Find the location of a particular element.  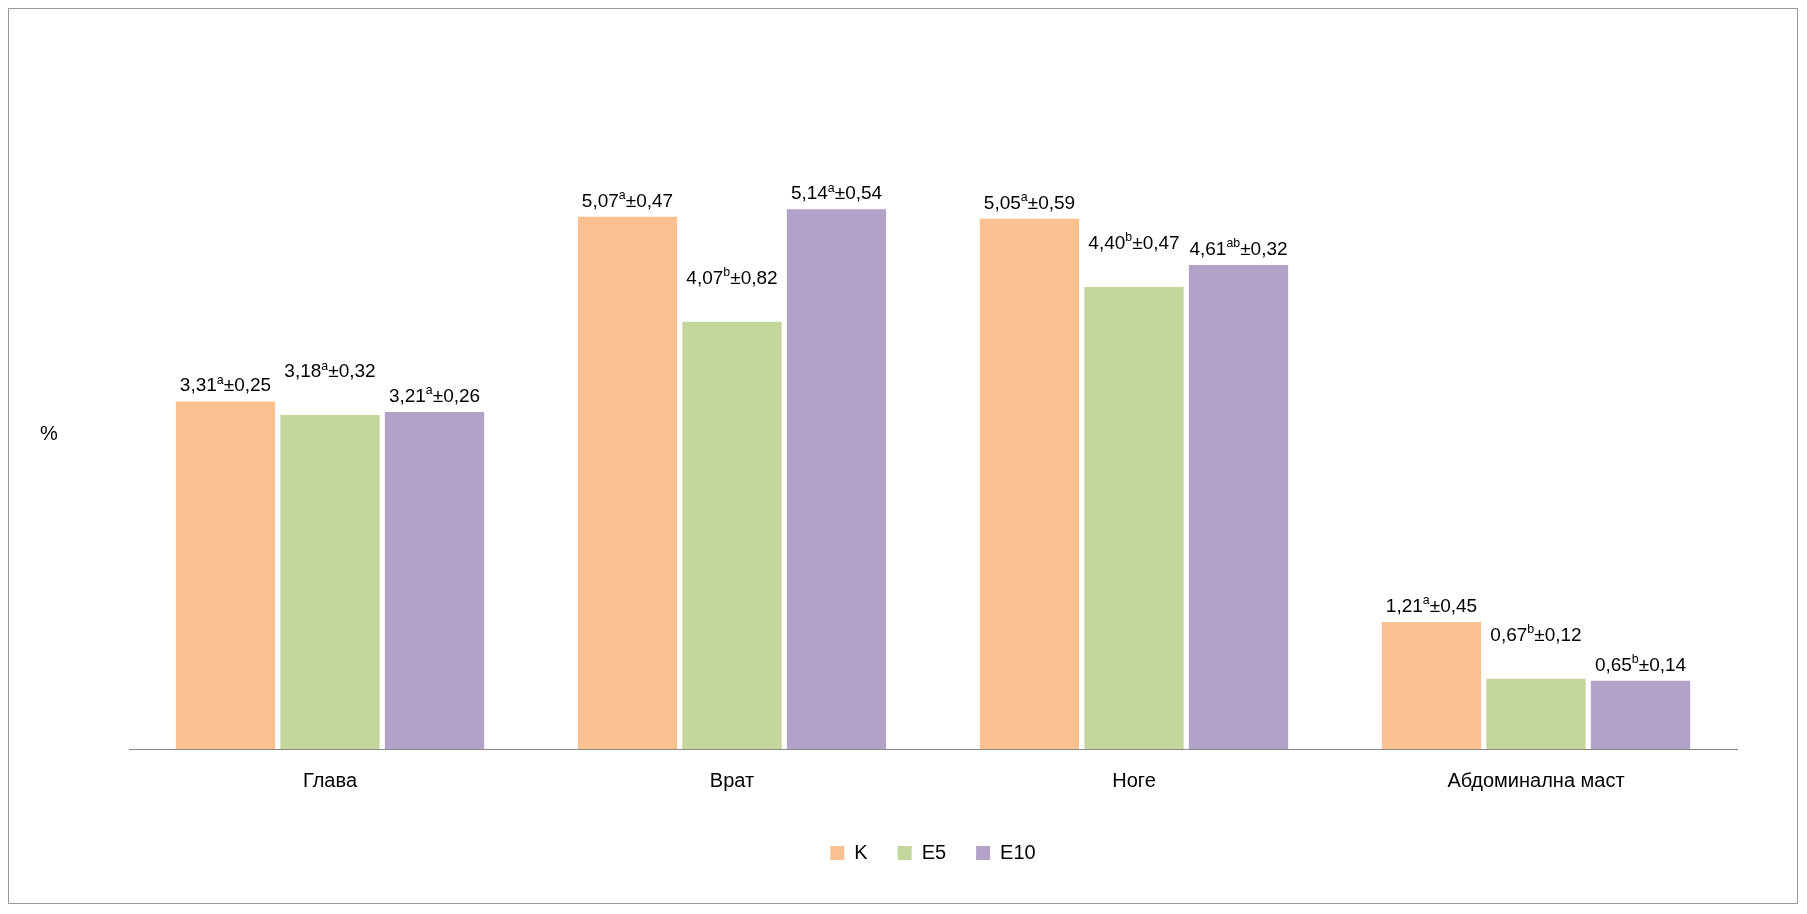

x-tick-label: Врат is located at coordinates (732, 779).